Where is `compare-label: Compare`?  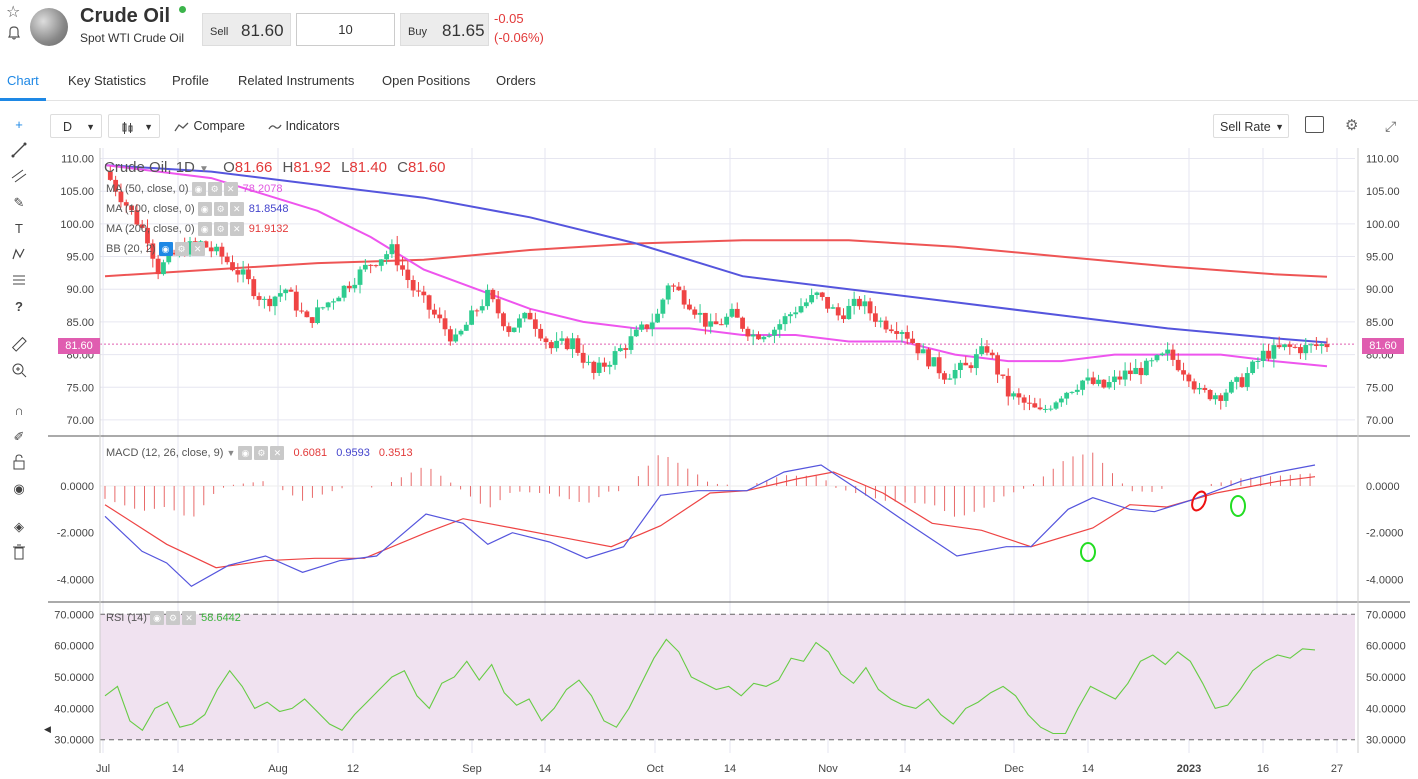
compare-label: Compare is located at coordinates (219, 126).